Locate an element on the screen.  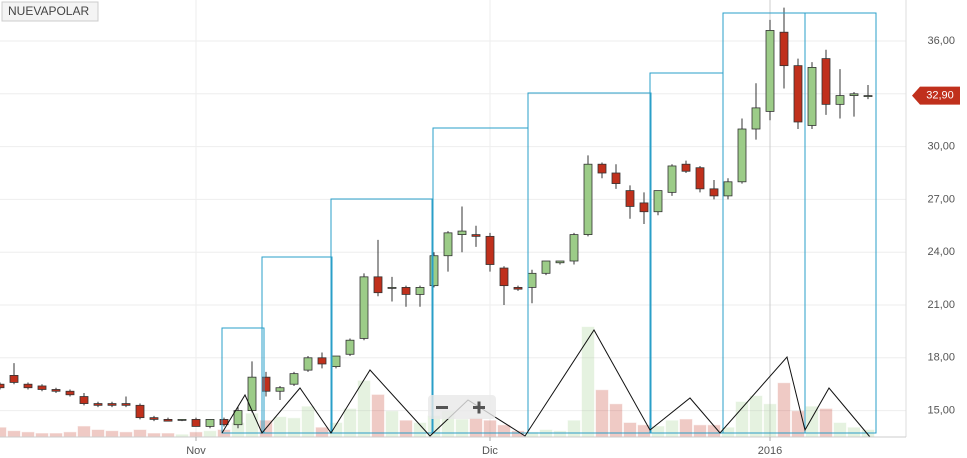
x-tick-label: 2016 is located at coordinates (770, 451).